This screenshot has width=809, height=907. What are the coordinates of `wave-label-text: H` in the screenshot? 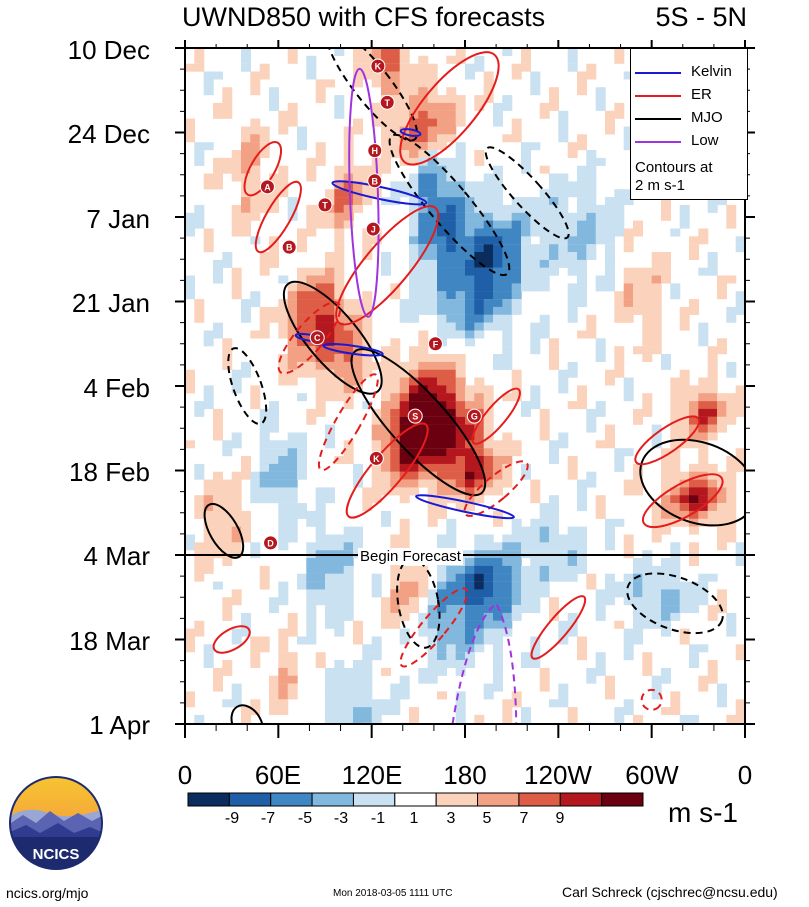 It's located at (375, 151).